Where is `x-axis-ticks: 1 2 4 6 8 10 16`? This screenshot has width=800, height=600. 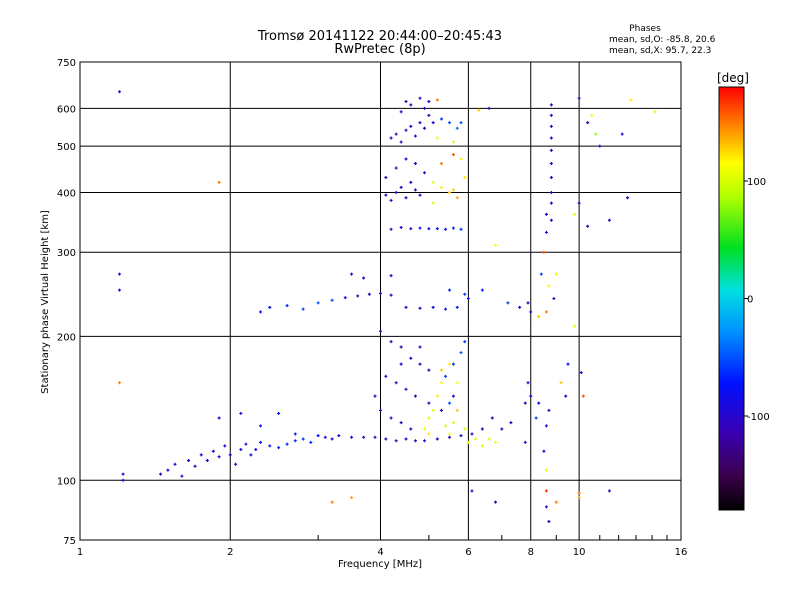
x-axis-ticks: 1 2 4 6 8 10 16 is located at coordinates (382, 546).